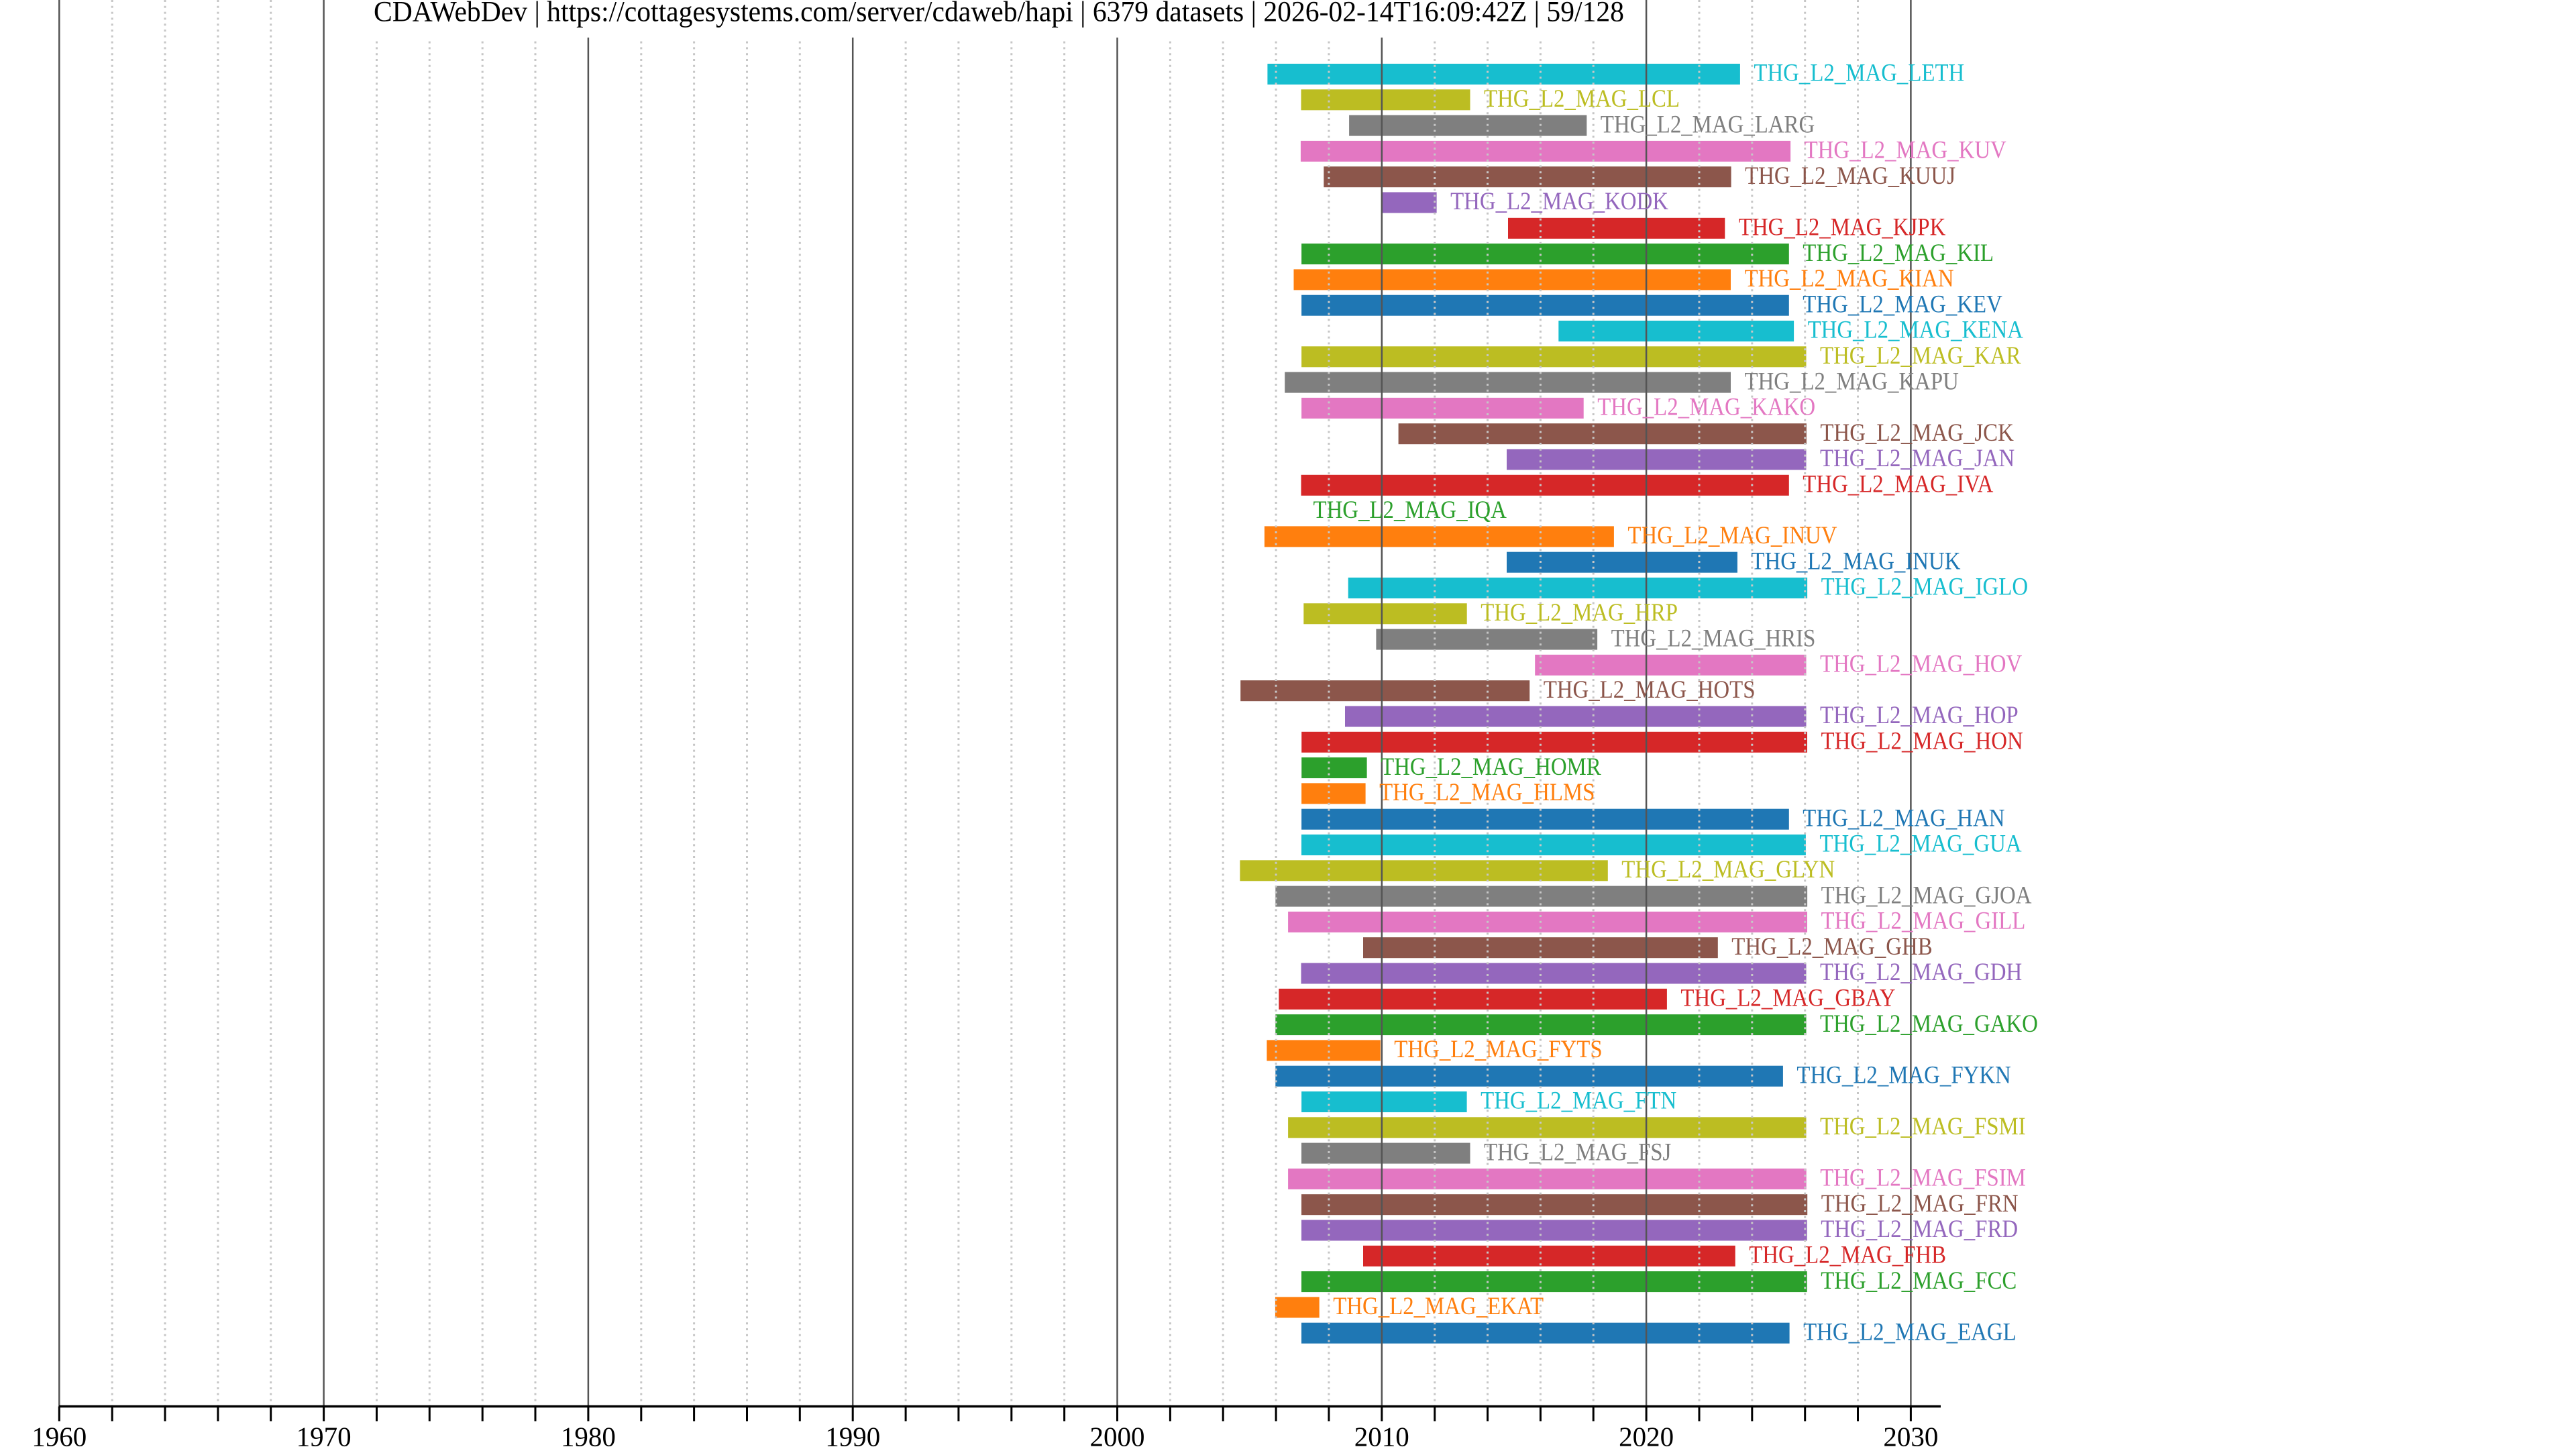  I want to click on svg-text: THG_L2_MAG_LARG, so click(1708, 124).